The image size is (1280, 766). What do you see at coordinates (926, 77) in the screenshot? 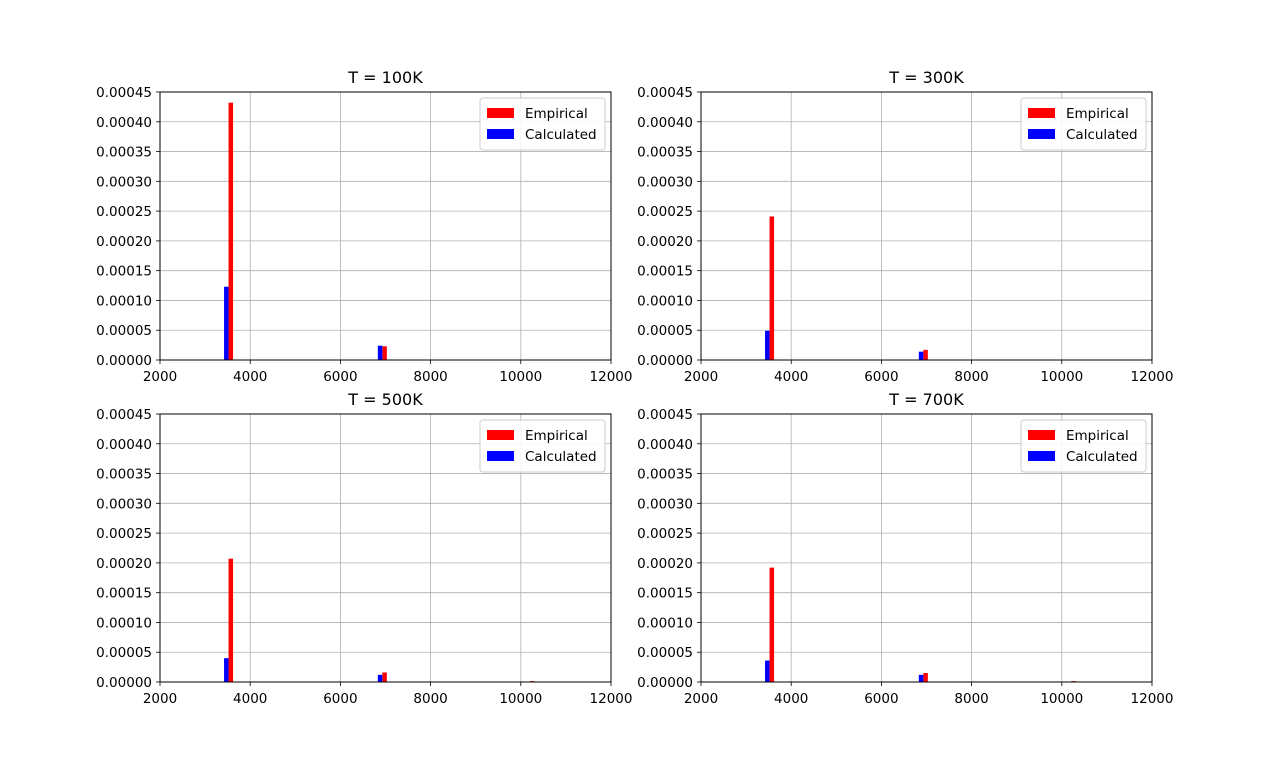
I see `subplot-title: T = 300K` at bounding box center [926, 77].